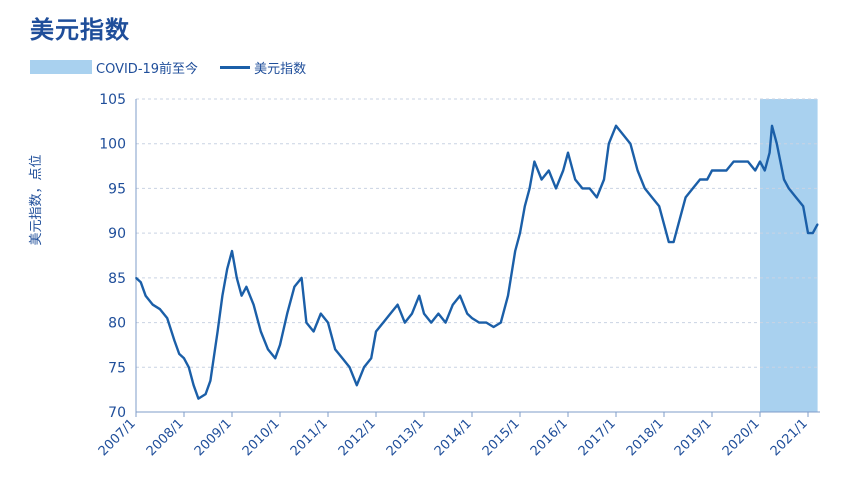  What do you see at coordinates (280, 69) in the screenshot?
I see `legend-label-dxy: 美元指数` at bounding box center [280, 69].